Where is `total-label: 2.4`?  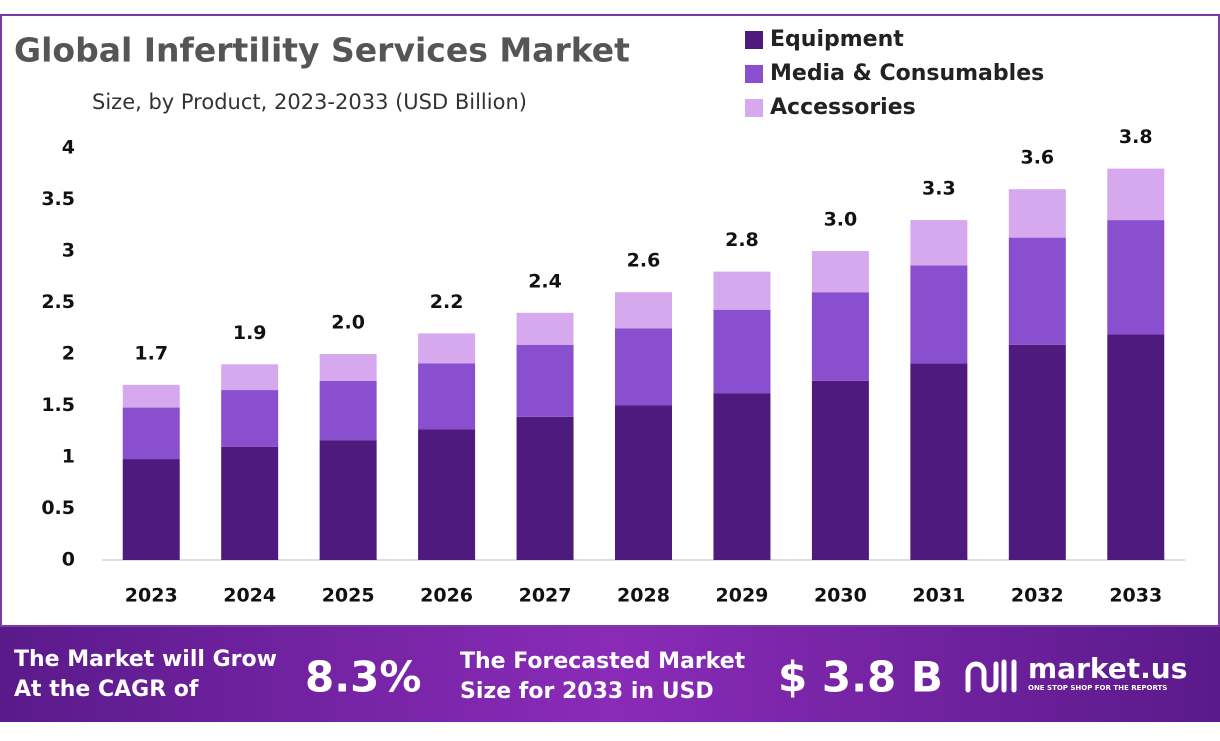 total-label: 2.4 is located at coordinates (545, 281).